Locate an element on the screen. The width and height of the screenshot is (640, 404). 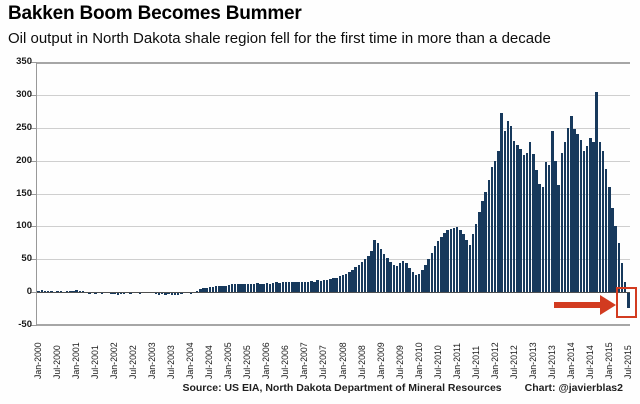
x-axis-label: Jan-2015 is located at coordinates (608, 360).